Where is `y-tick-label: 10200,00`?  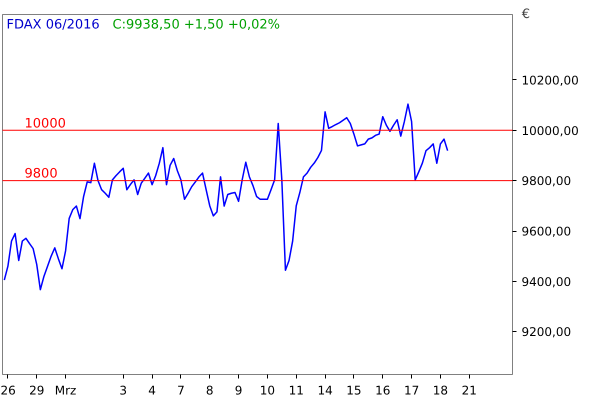 y-tick-label: 10200,00 is located at coordinates (550, 80).